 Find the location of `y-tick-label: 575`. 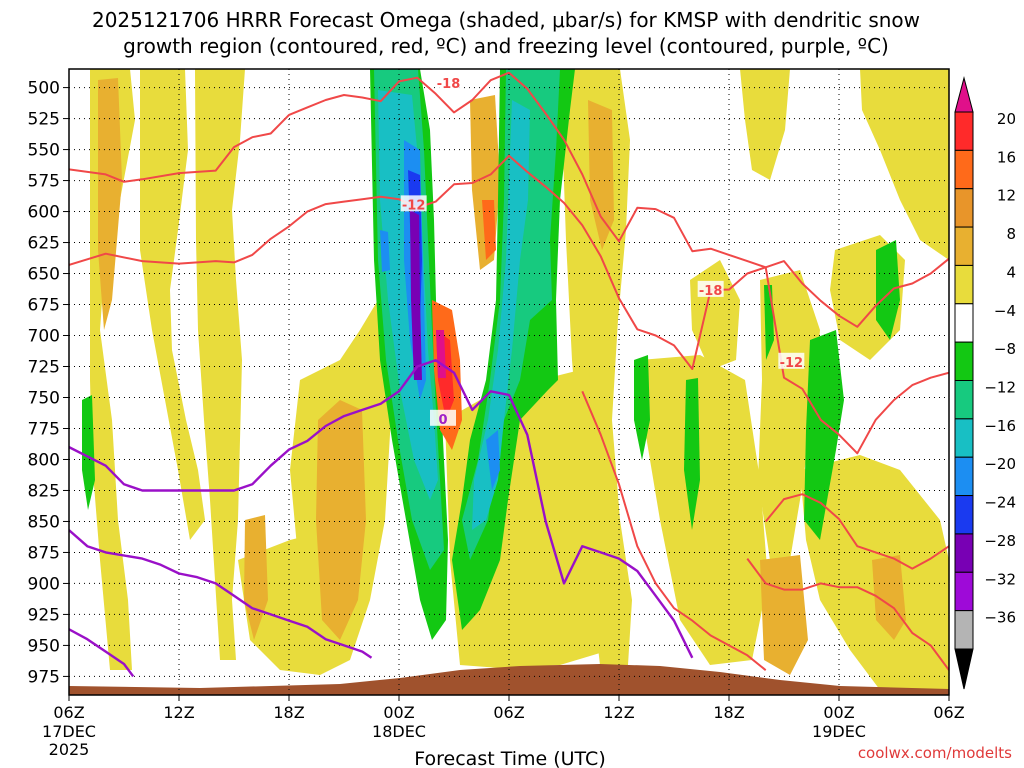

y-tick-label: 575 is located at coordinates (44, 182).